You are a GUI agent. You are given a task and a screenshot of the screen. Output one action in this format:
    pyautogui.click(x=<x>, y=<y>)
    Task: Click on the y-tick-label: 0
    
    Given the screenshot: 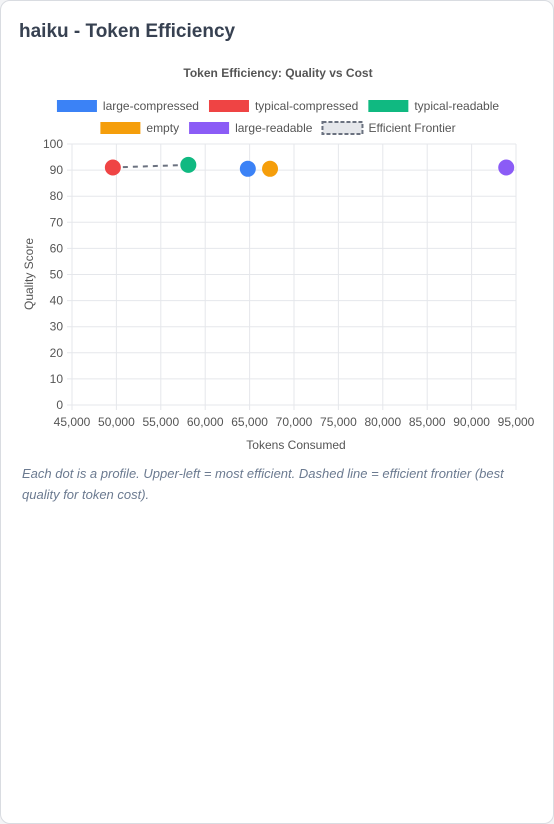 What is the action you would take?
    pyautogui.click(x=59, y=405)
    